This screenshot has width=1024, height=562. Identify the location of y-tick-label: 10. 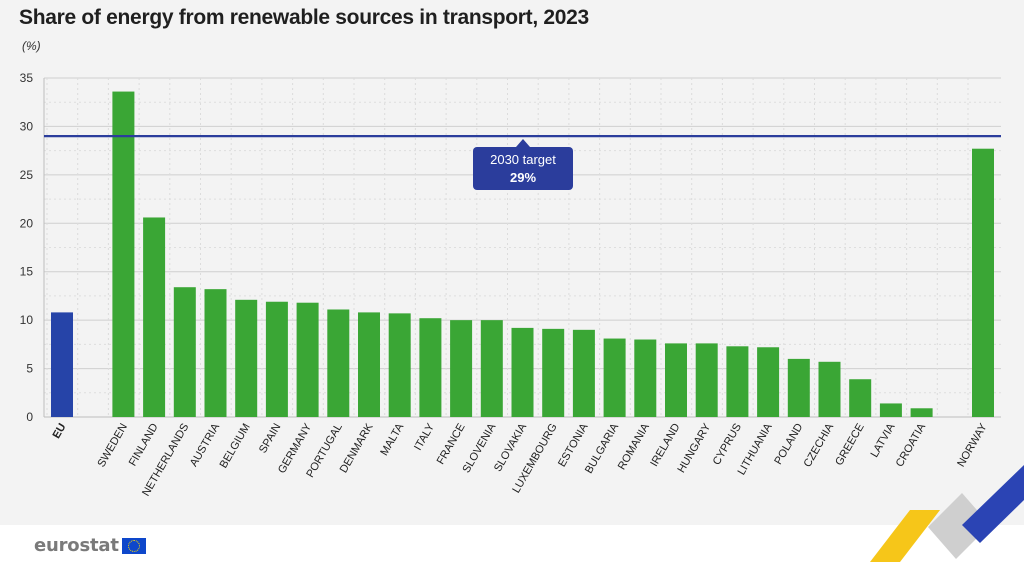
(27, 320).